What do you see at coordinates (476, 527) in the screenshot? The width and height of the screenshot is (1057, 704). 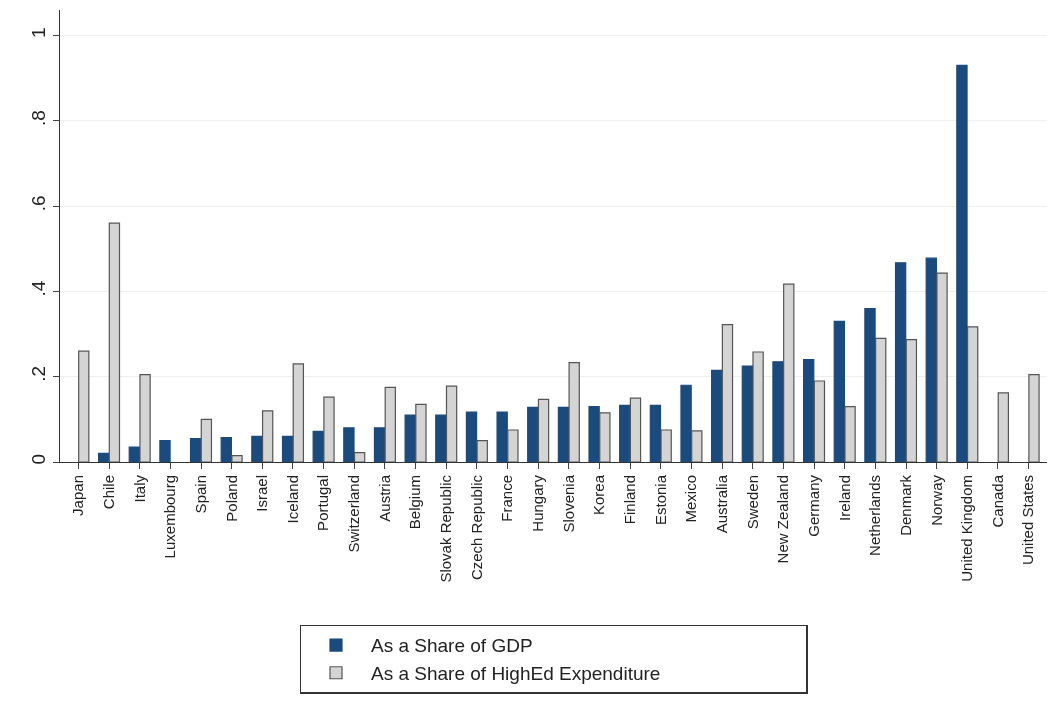 I see `x-tick-label: Czech Republic` at bounding box center [476, 527].